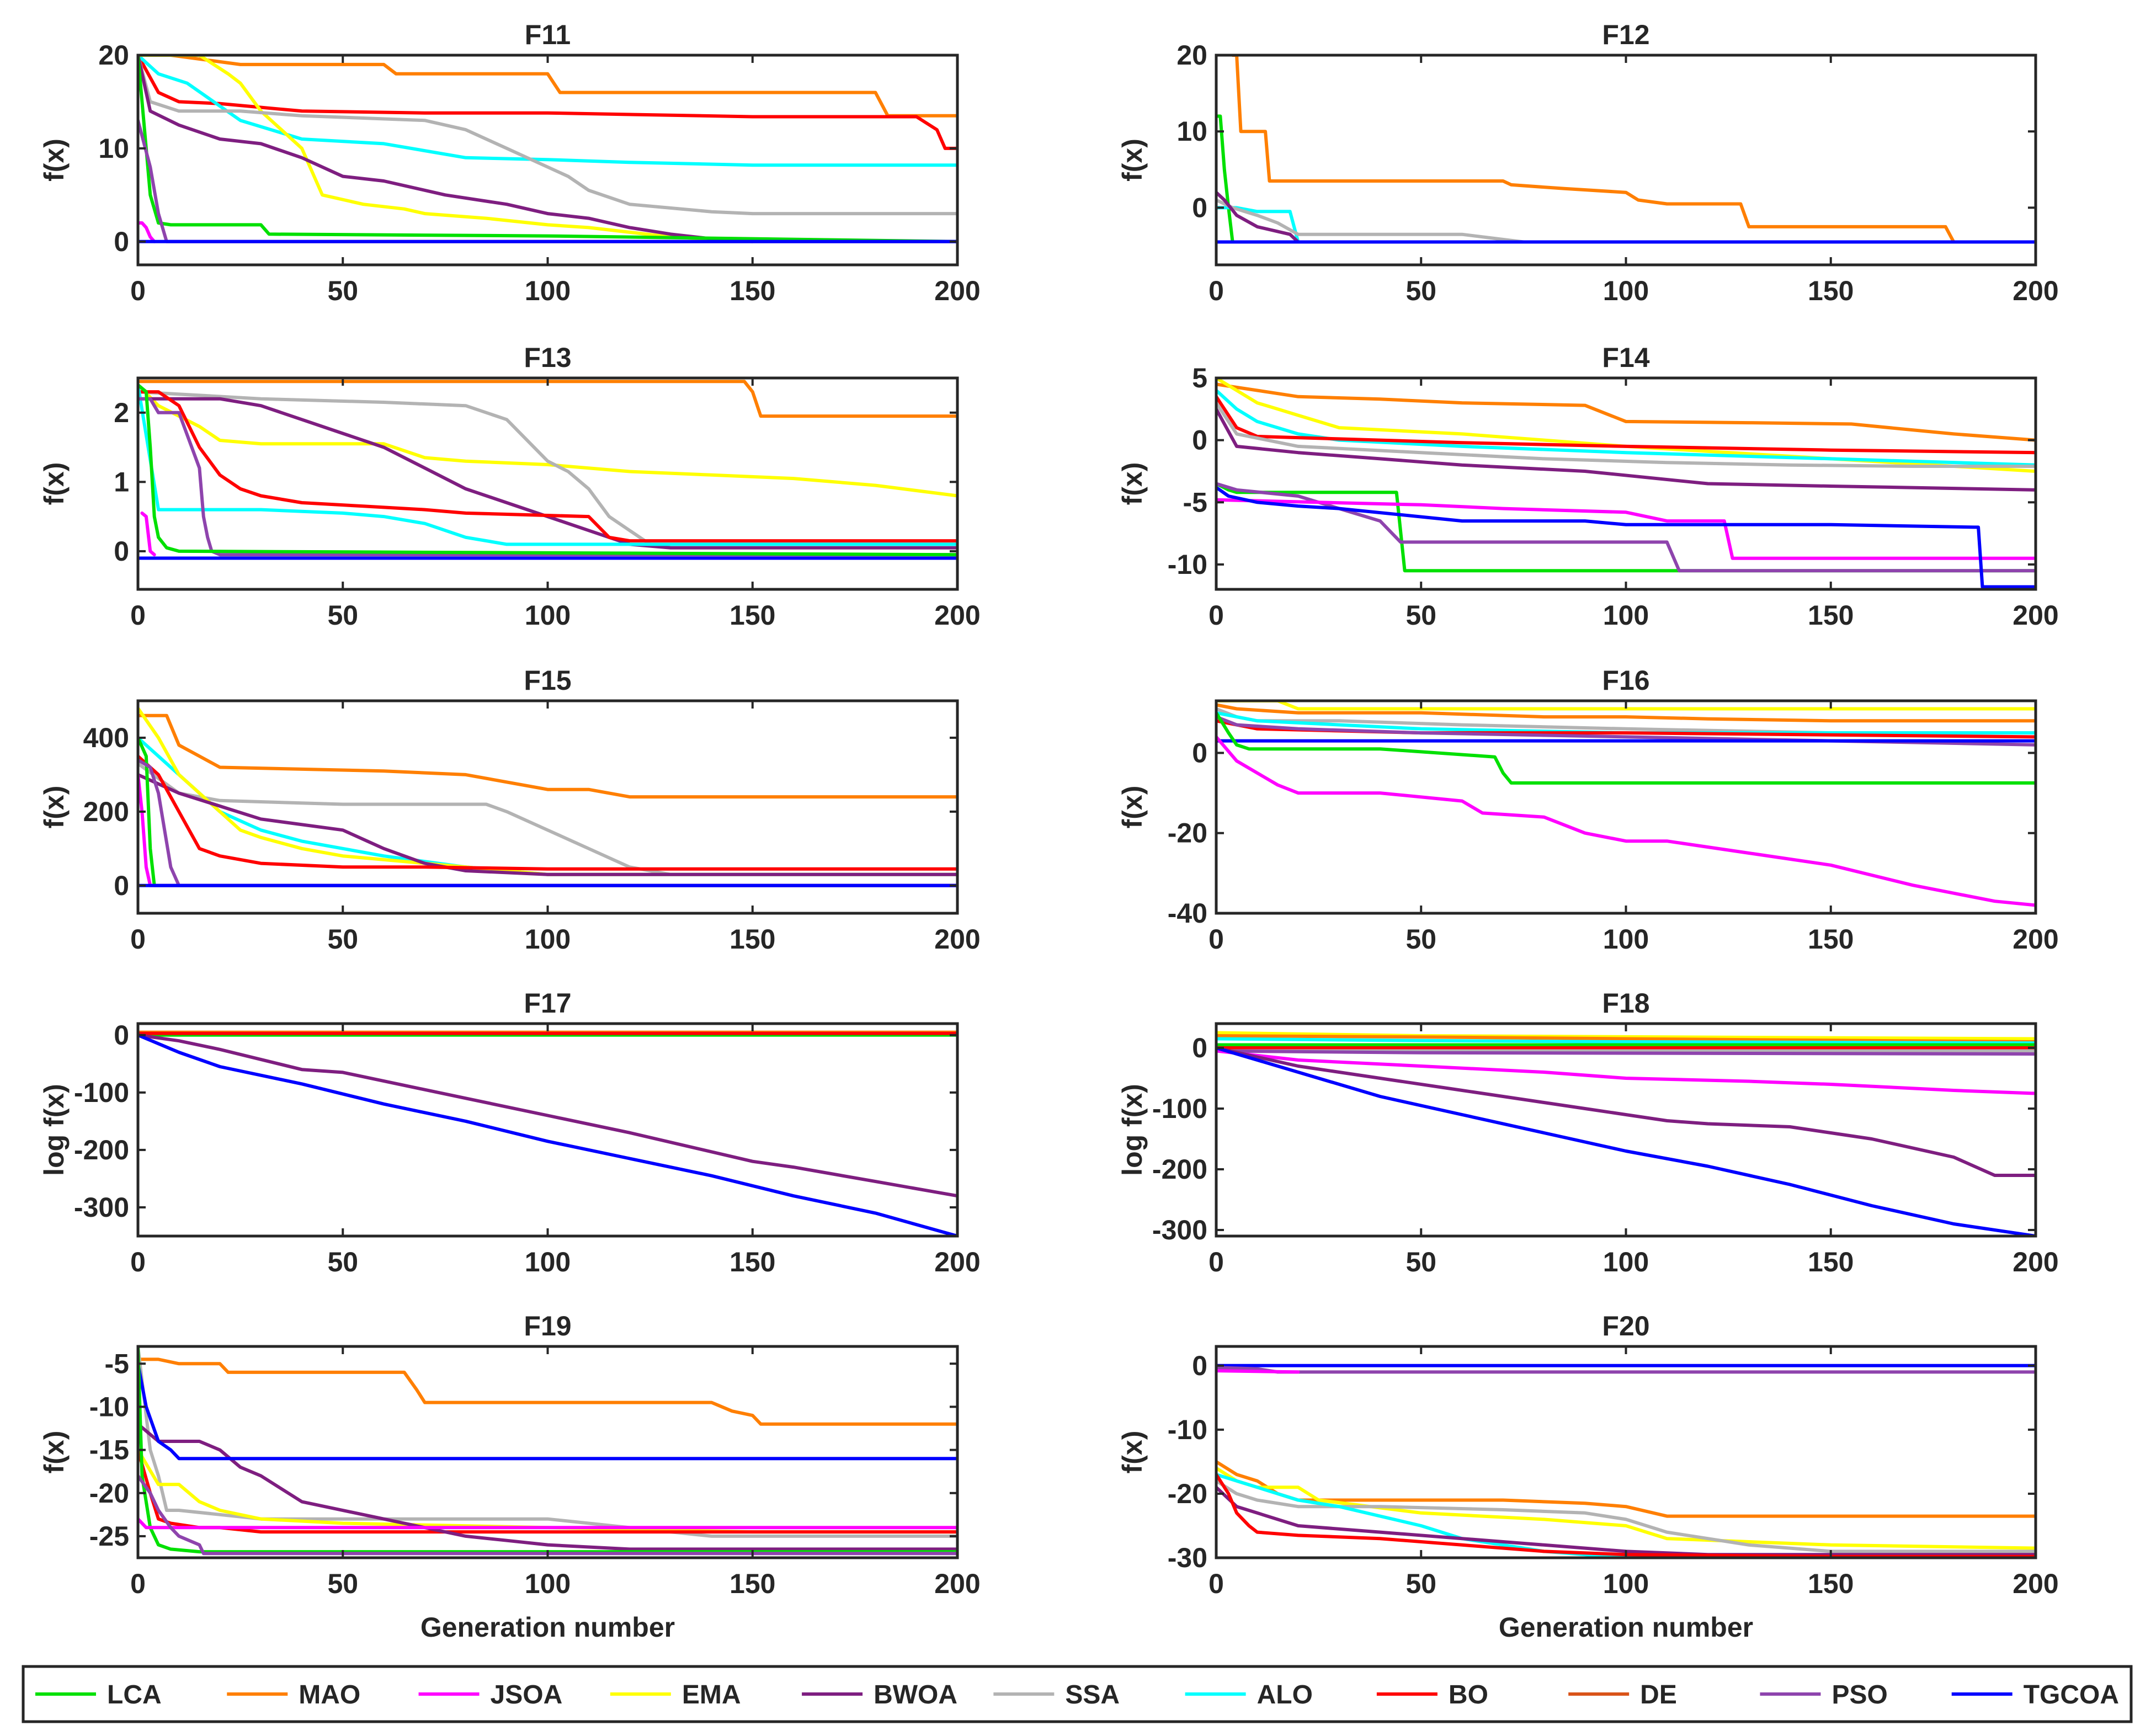 The width and height of the screenshot is (2151, 1736). What do you see at coordinates (1625, 34) in the screenshot?
I see `subplot-title-f12: F12` at bounding box center [1625, 34].